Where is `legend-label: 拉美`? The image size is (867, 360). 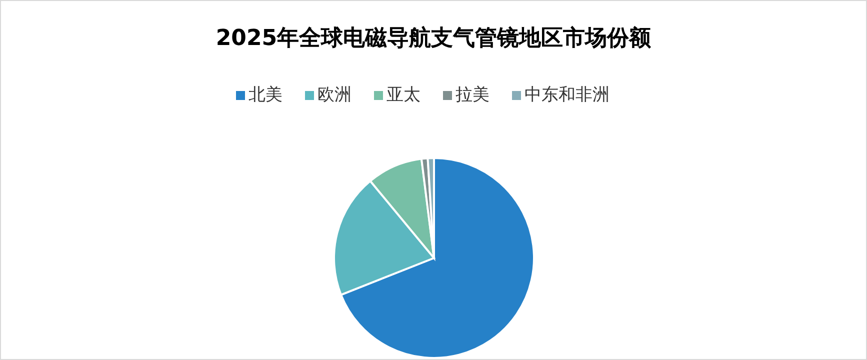
legend-label: 拉美 is located at coordinates (473, 95).